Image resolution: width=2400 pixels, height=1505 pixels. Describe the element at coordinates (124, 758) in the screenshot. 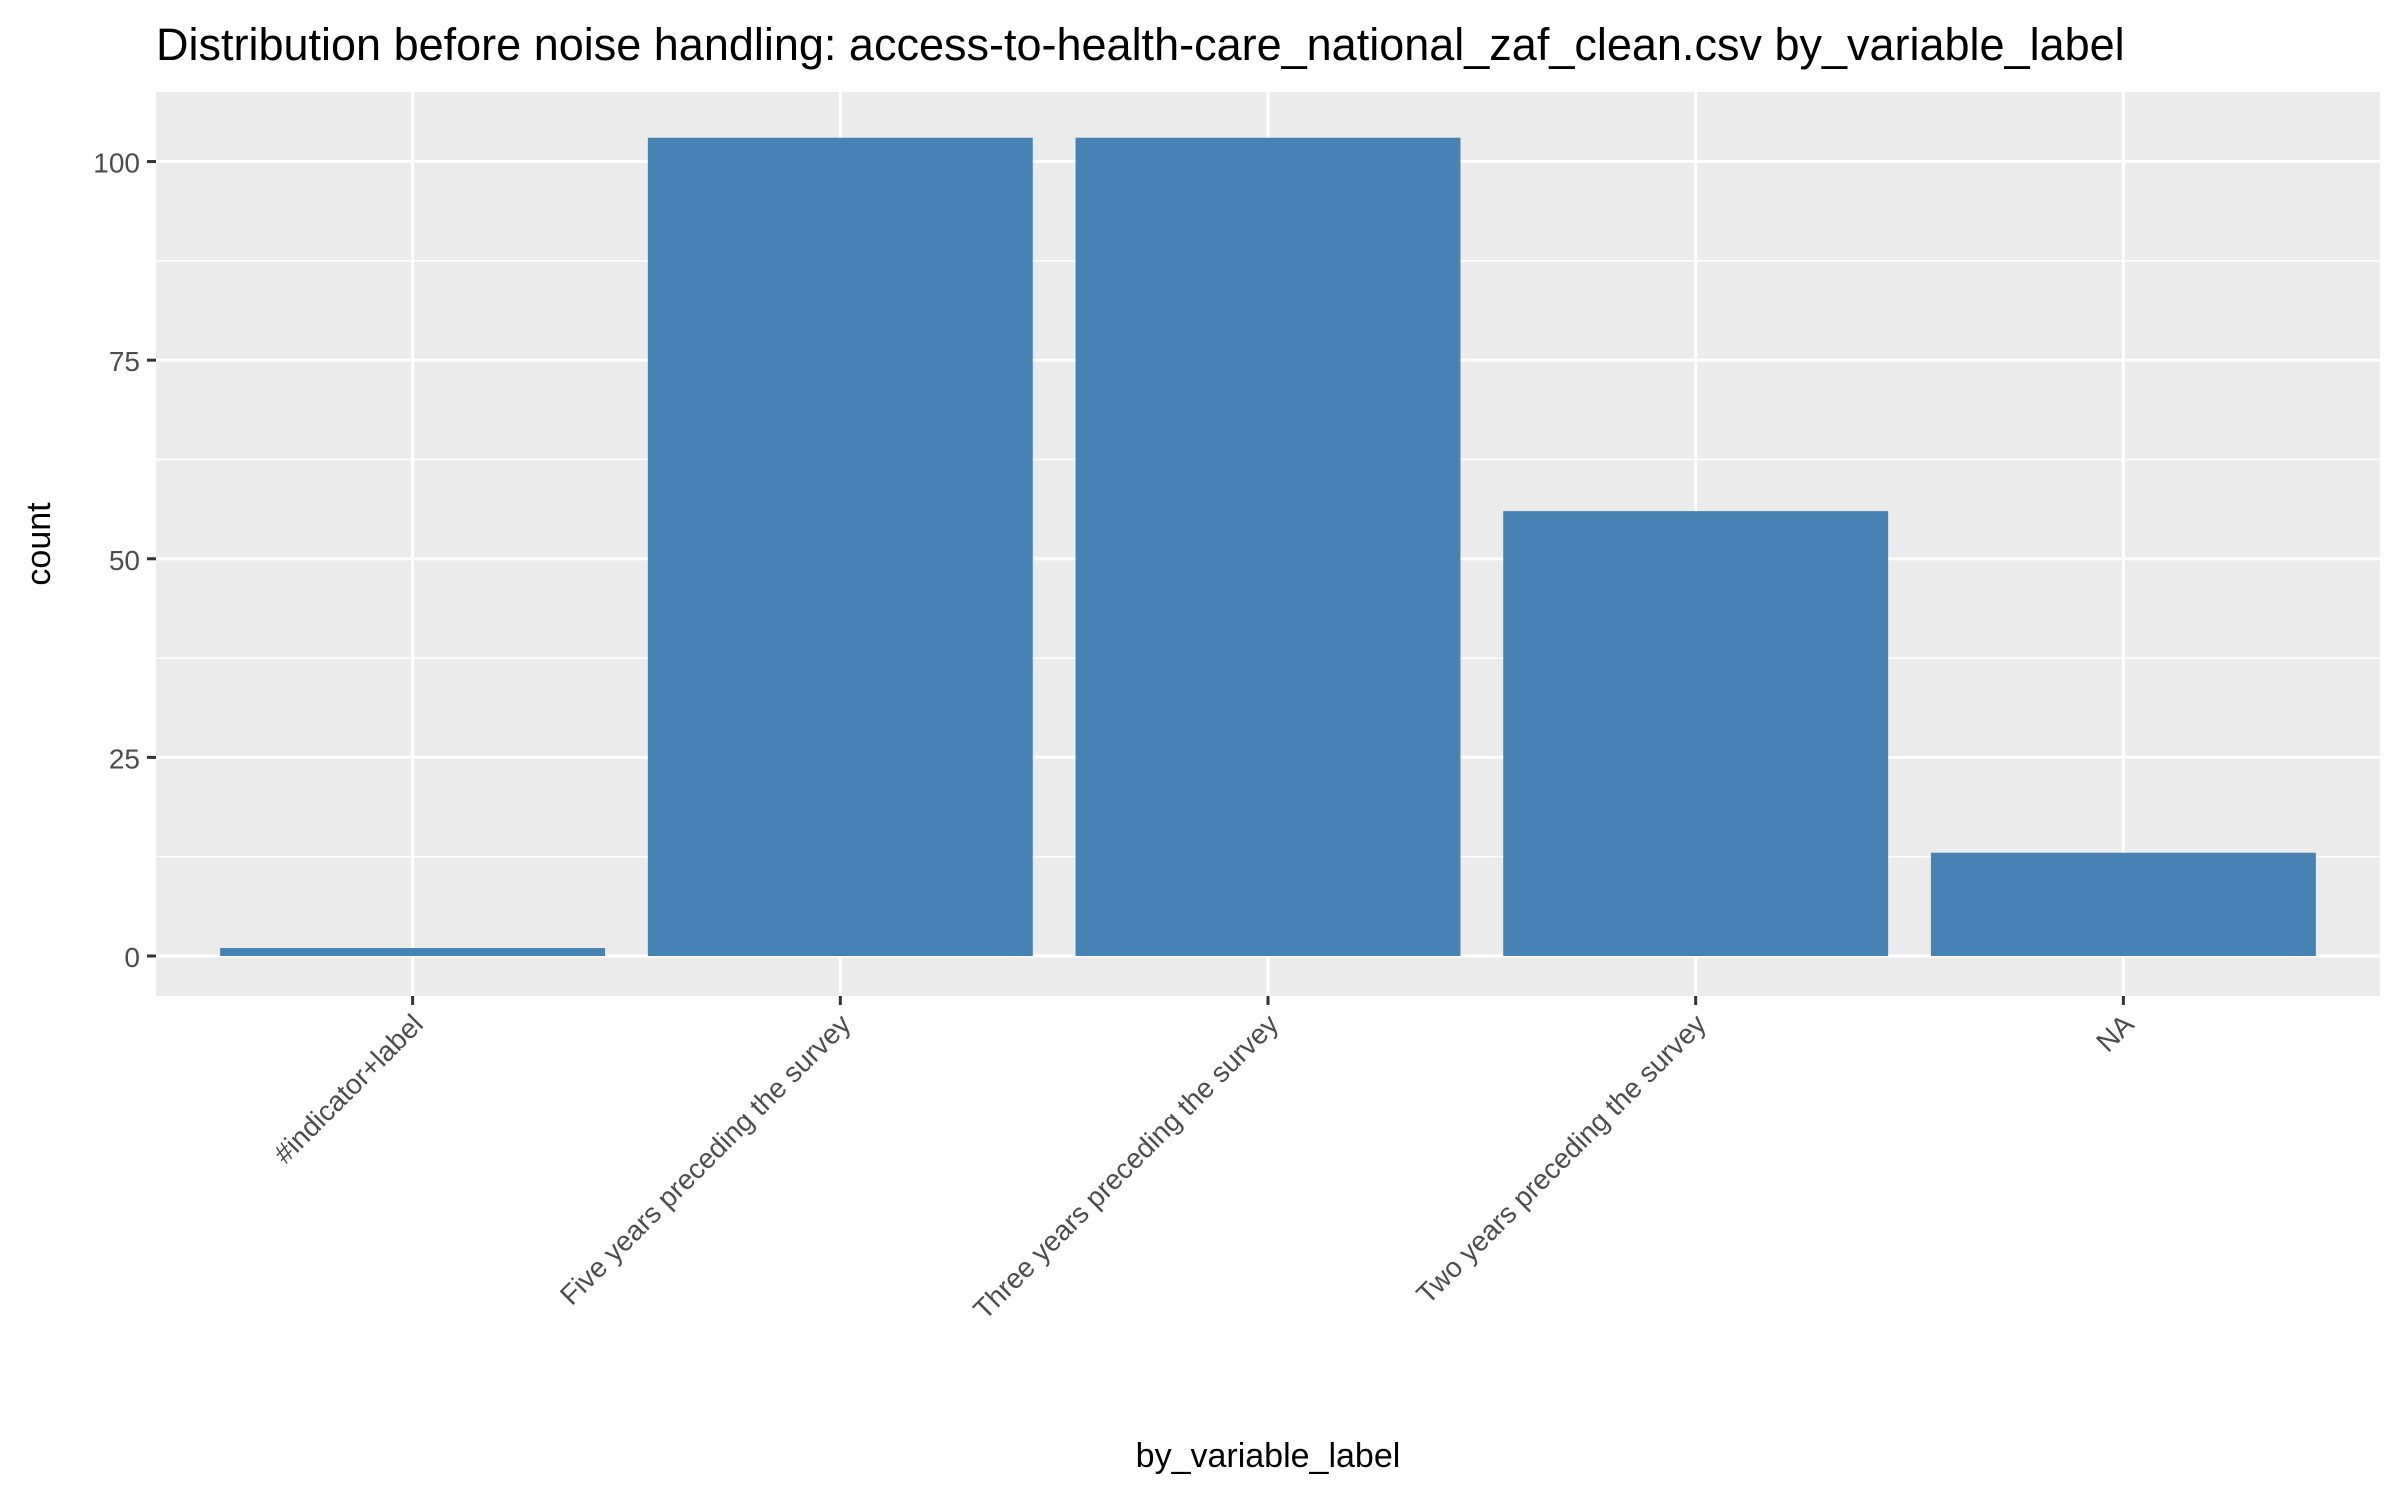

I see `y-tick-label: 25` at that location.